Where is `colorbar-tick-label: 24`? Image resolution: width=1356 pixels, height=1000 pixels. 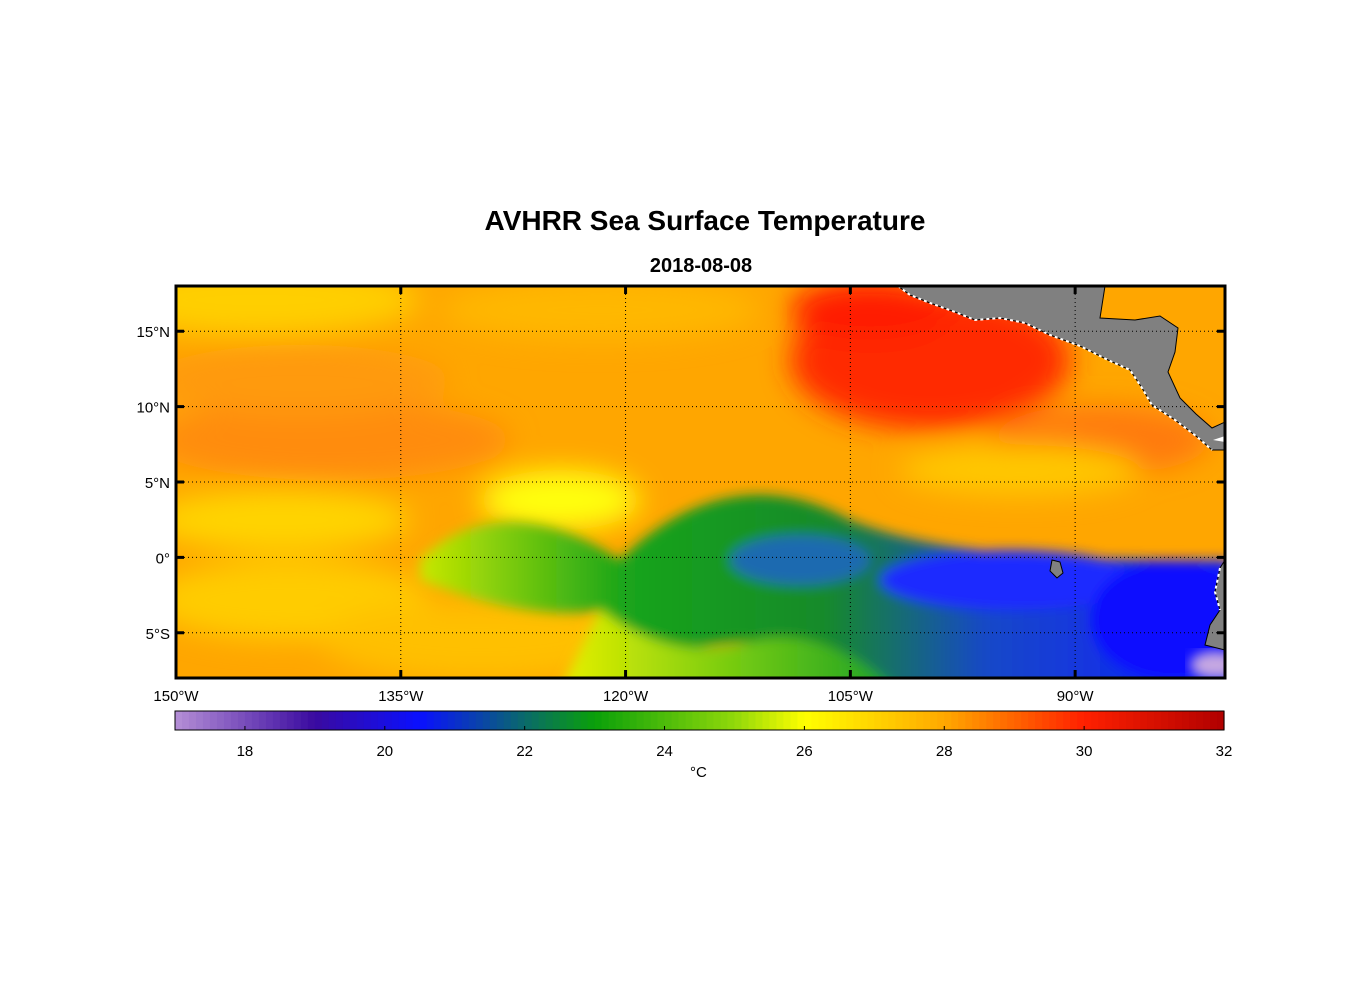
colorbar-tick-label: 24 is located at coordinates (664, 751).